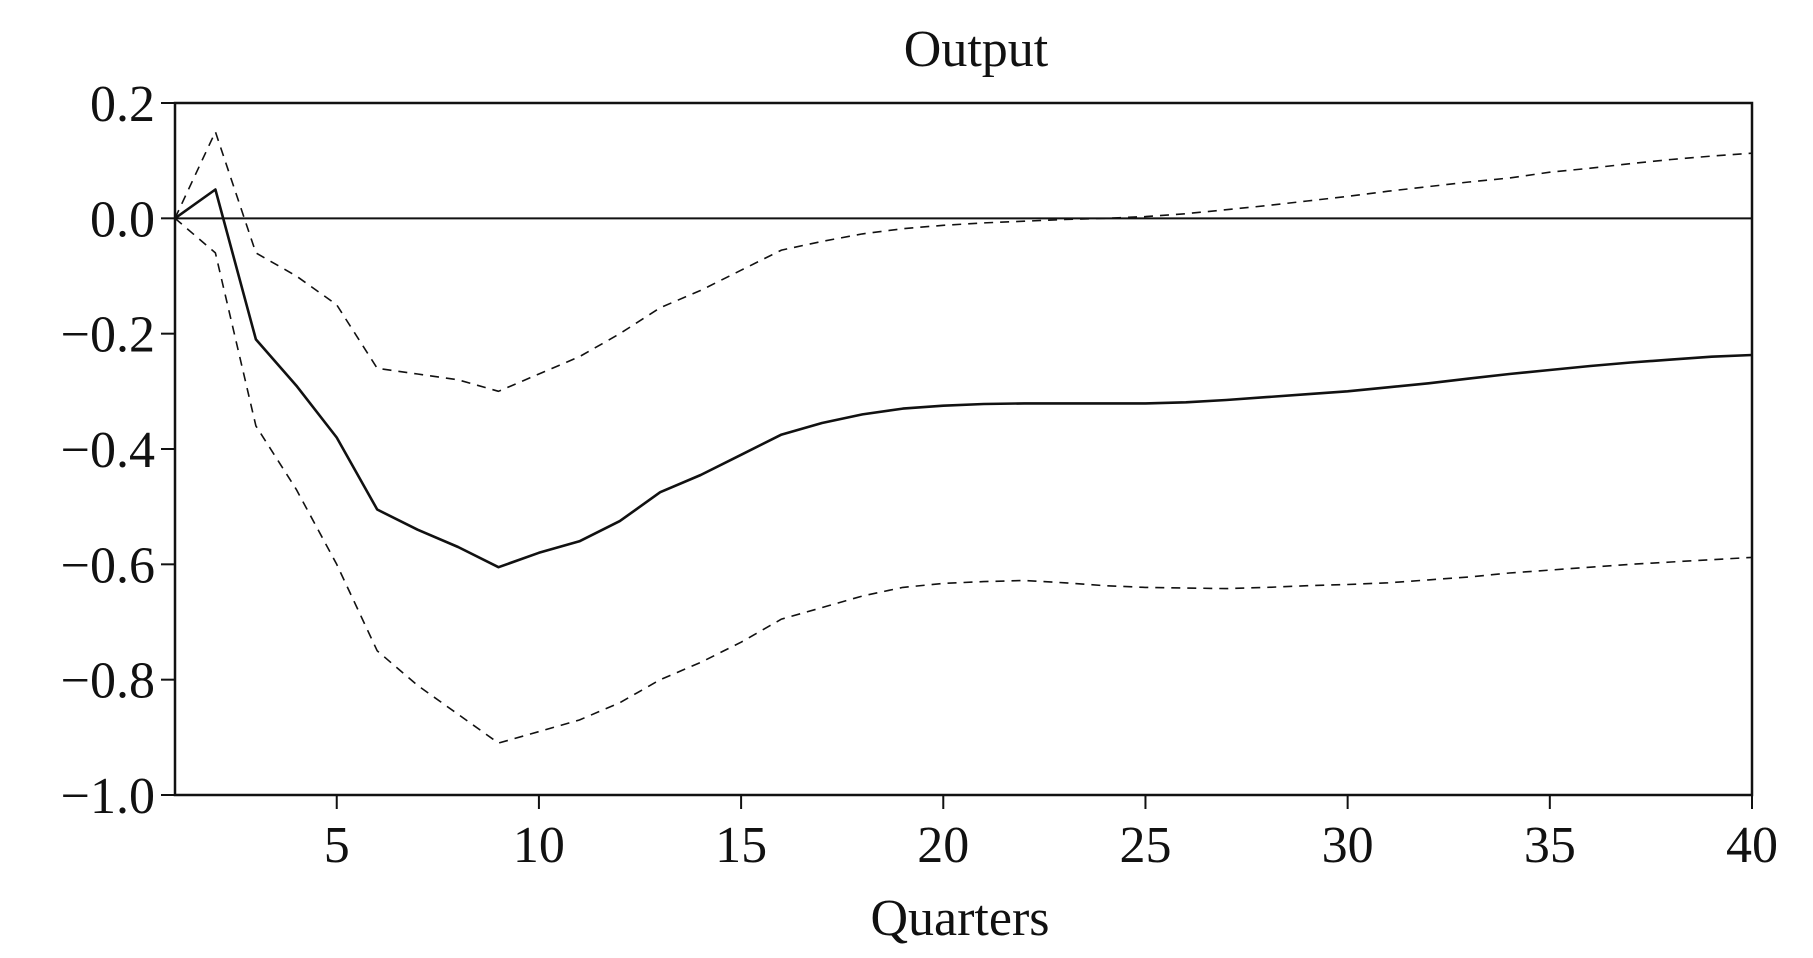 This screenshot has width=1813, height=958. I want to click on x-tick-label: 35, so click(1550, 845).